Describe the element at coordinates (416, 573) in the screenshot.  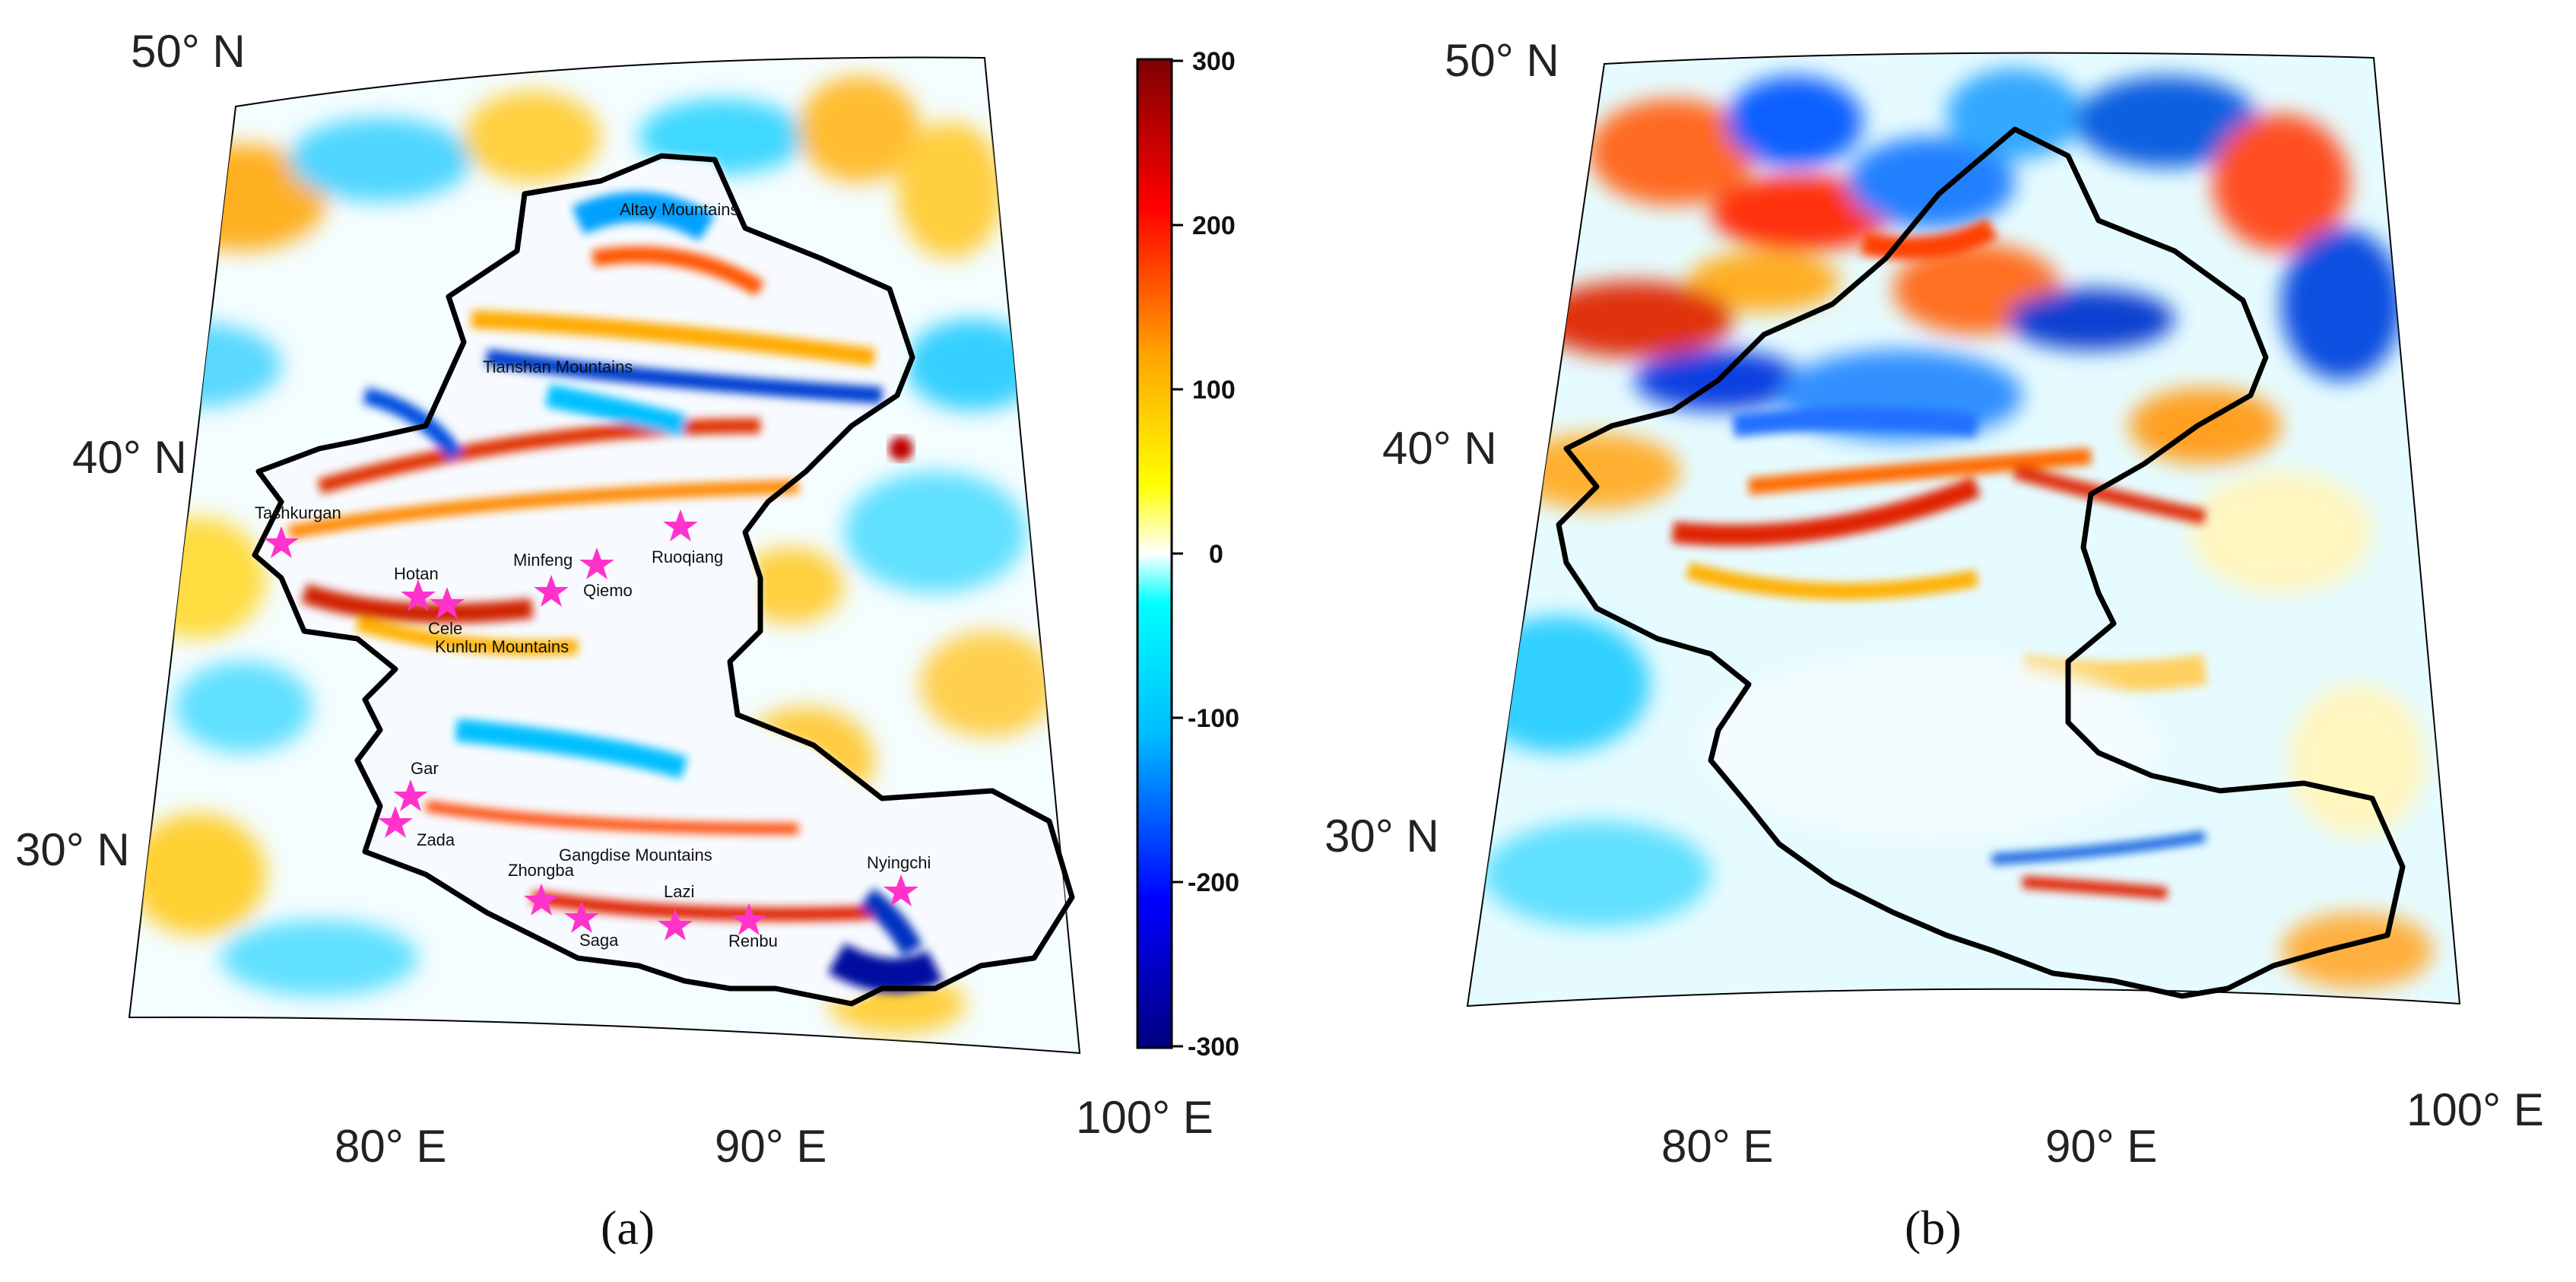
I see `label-hotan: Hotan` at that location.